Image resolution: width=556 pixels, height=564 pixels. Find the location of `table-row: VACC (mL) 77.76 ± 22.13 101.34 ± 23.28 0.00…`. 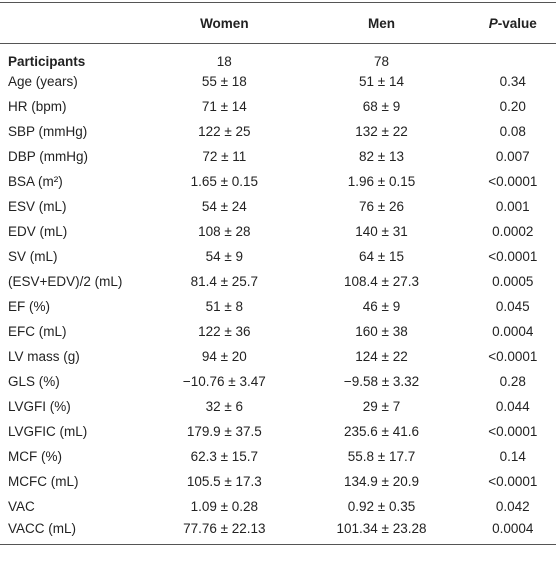

table-row: VACC (mL) 77.76 ± 22.13 101.34 ± 23.28 0.00… is located at coordinates (278, 531).